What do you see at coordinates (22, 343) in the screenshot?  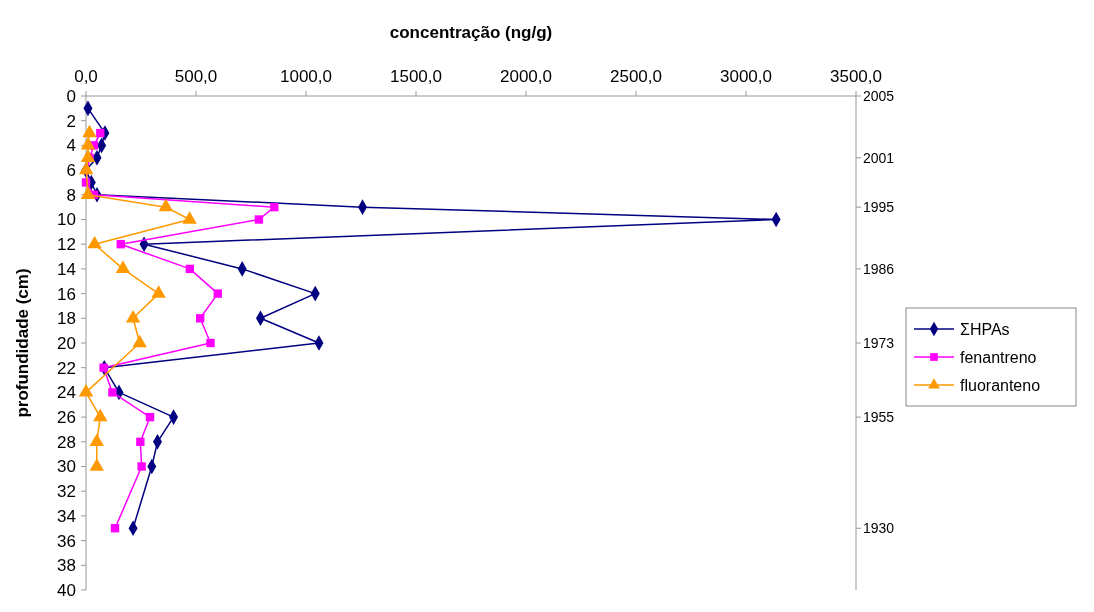 I see `y-axis-title: profundidade (cm)` at bounding box center [22, 343].